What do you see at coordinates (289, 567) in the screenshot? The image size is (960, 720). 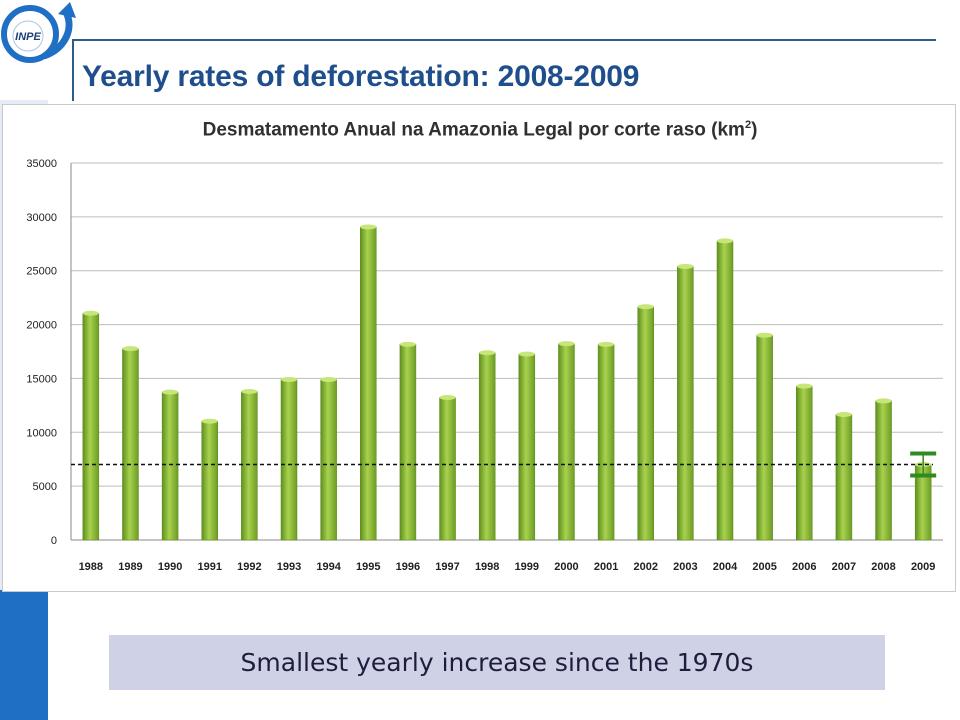 I see `x-tick-label: 1993` at bounding box center [289, 567].